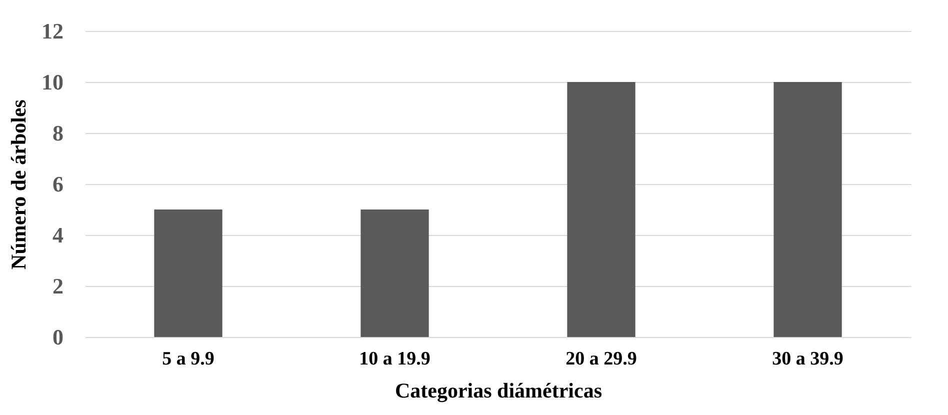 This screenshot has height=415, width=948. What do you see at coordinates (58, 235) in the screenshot?
I see `y-tick-label: 4` at bounding box center [58, 235].